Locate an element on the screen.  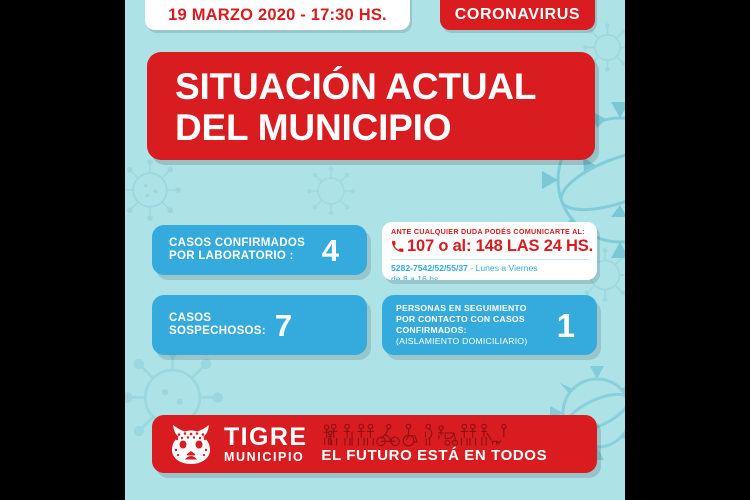
card-confirmed-label-line-2: POR LABORATORIO : is located at coordinates (231, 256).